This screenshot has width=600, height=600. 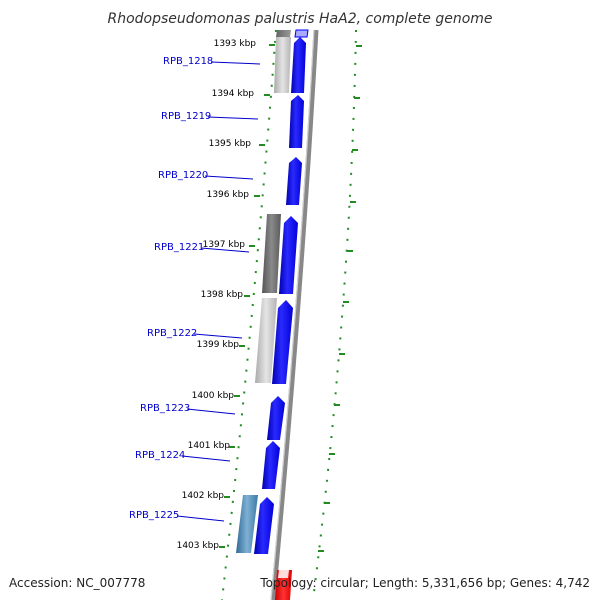 What do you see at coordinates (209, 446) in the screenshot?
I see `tick-label: 1401 kbp` at bounding box center [209, 446].